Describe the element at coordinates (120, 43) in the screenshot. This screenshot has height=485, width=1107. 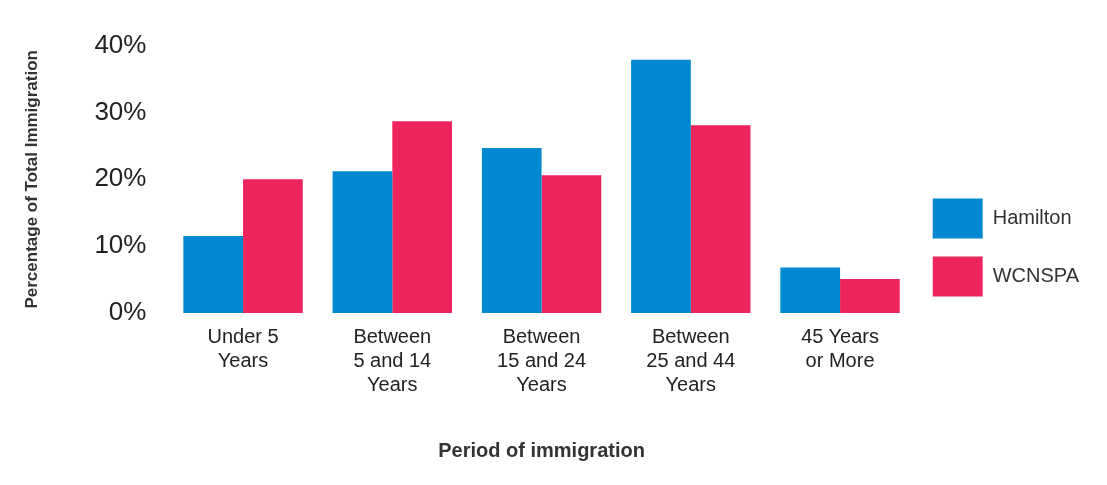
I see `y-tick-label: 40%` at that location.